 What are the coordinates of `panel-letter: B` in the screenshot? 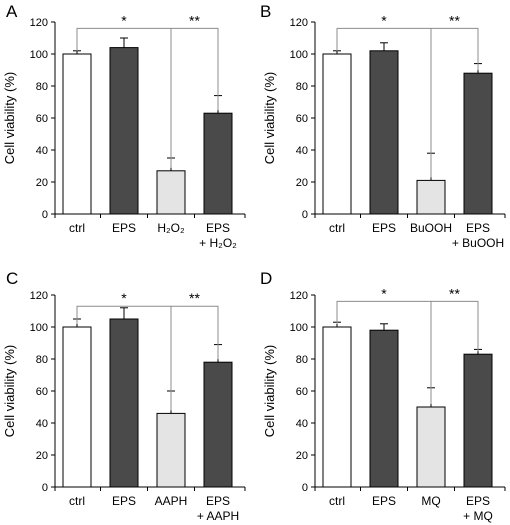 It's located at (265, 11).